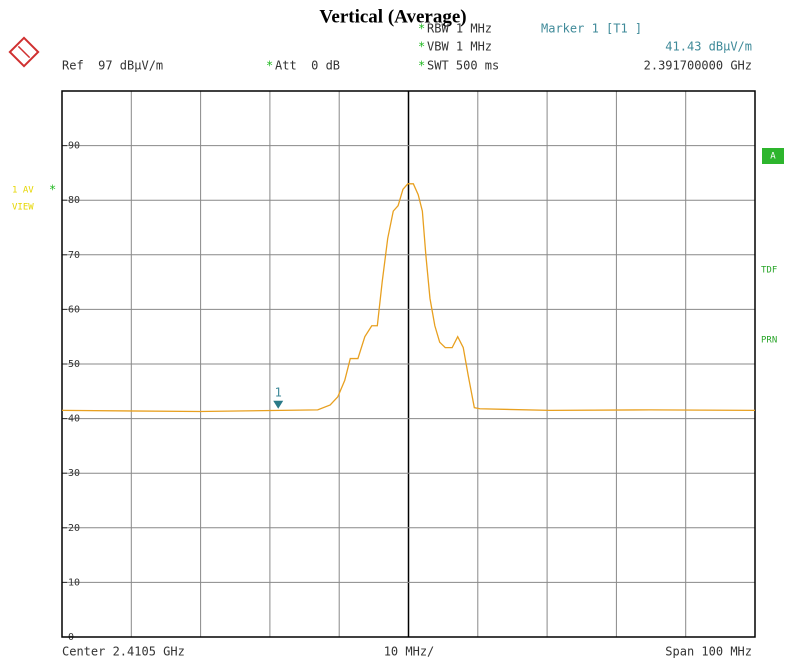  What do you see at coordinates (23, 191) in the screenshot?
I see `trace-label: 1 AV` at bounding box center [23, 191].